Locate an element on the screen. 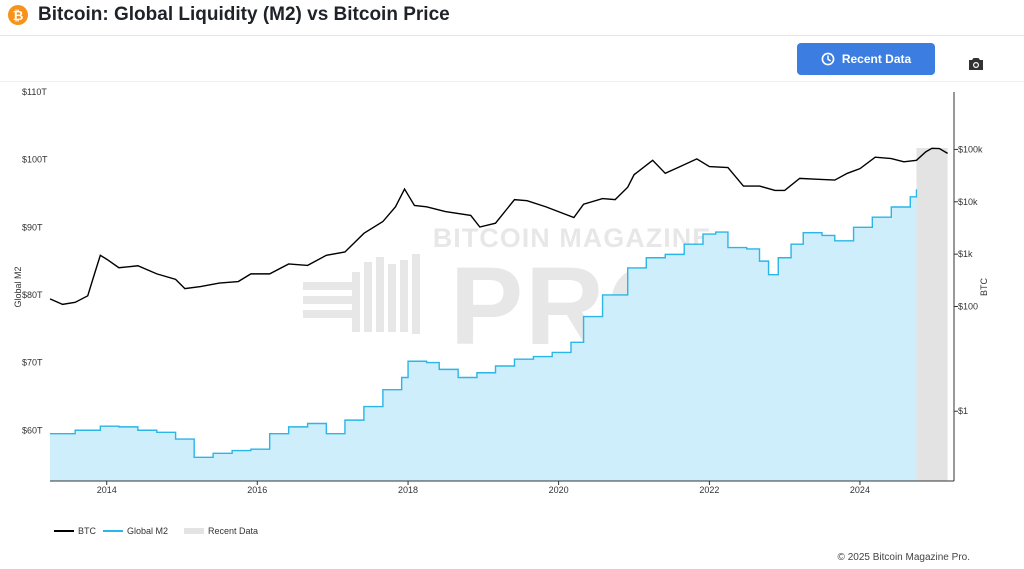 This screenshot has height=569, width=1024. chart-toolbar: Recent Data is located at coordinates (512, 59).